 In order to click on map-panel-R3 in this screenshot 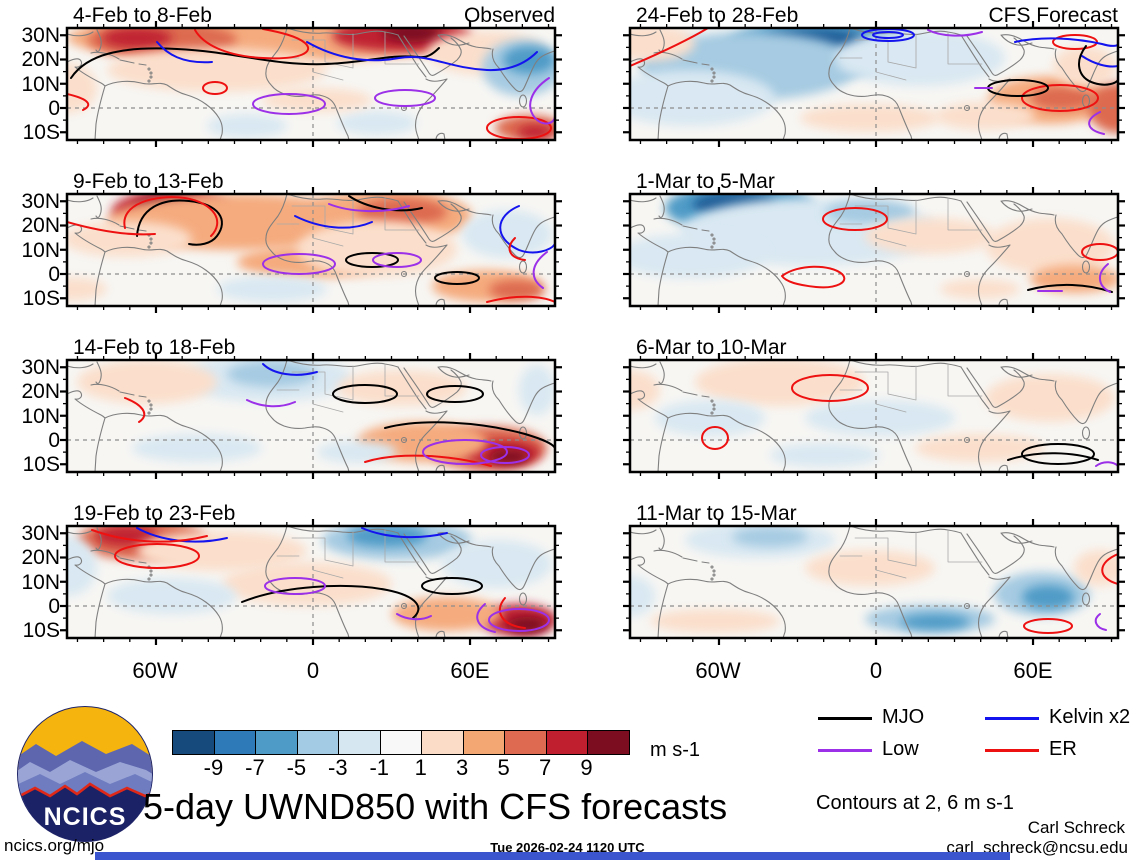, I will do `click(874, 416)`.